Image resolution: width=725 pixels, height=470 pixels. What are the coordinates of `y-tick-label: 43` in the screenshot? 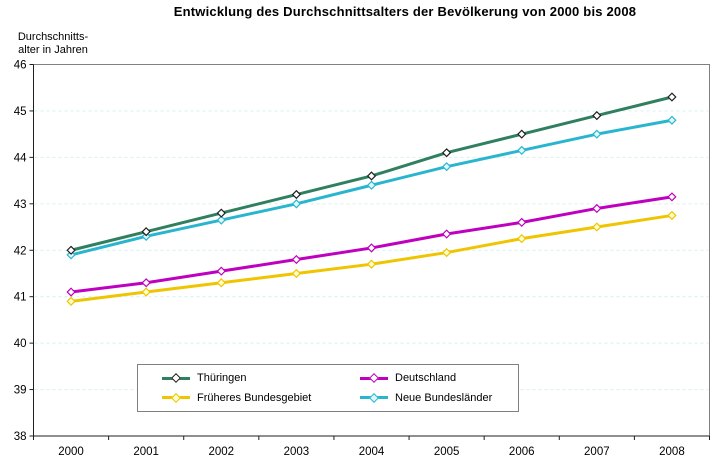 It's located at (20, 205).